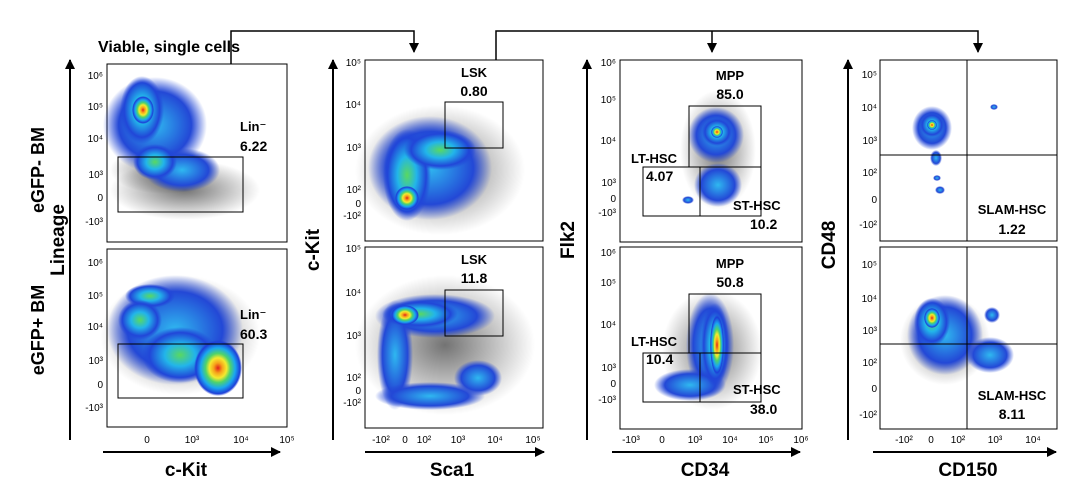  What do you see at coordinates (659, 359) in the screenshot?
I see `gate-value: 10.4` at bounding box center [659, 359].